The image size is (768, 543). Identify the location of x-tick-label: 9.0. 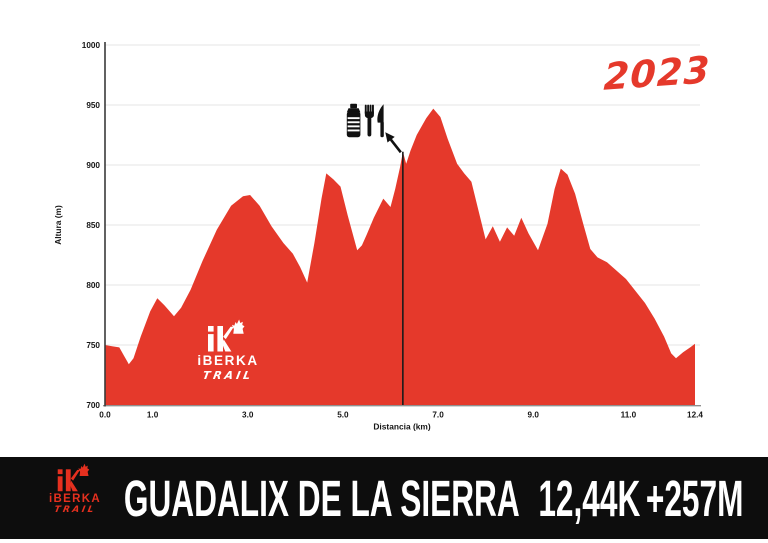
(534, 415).